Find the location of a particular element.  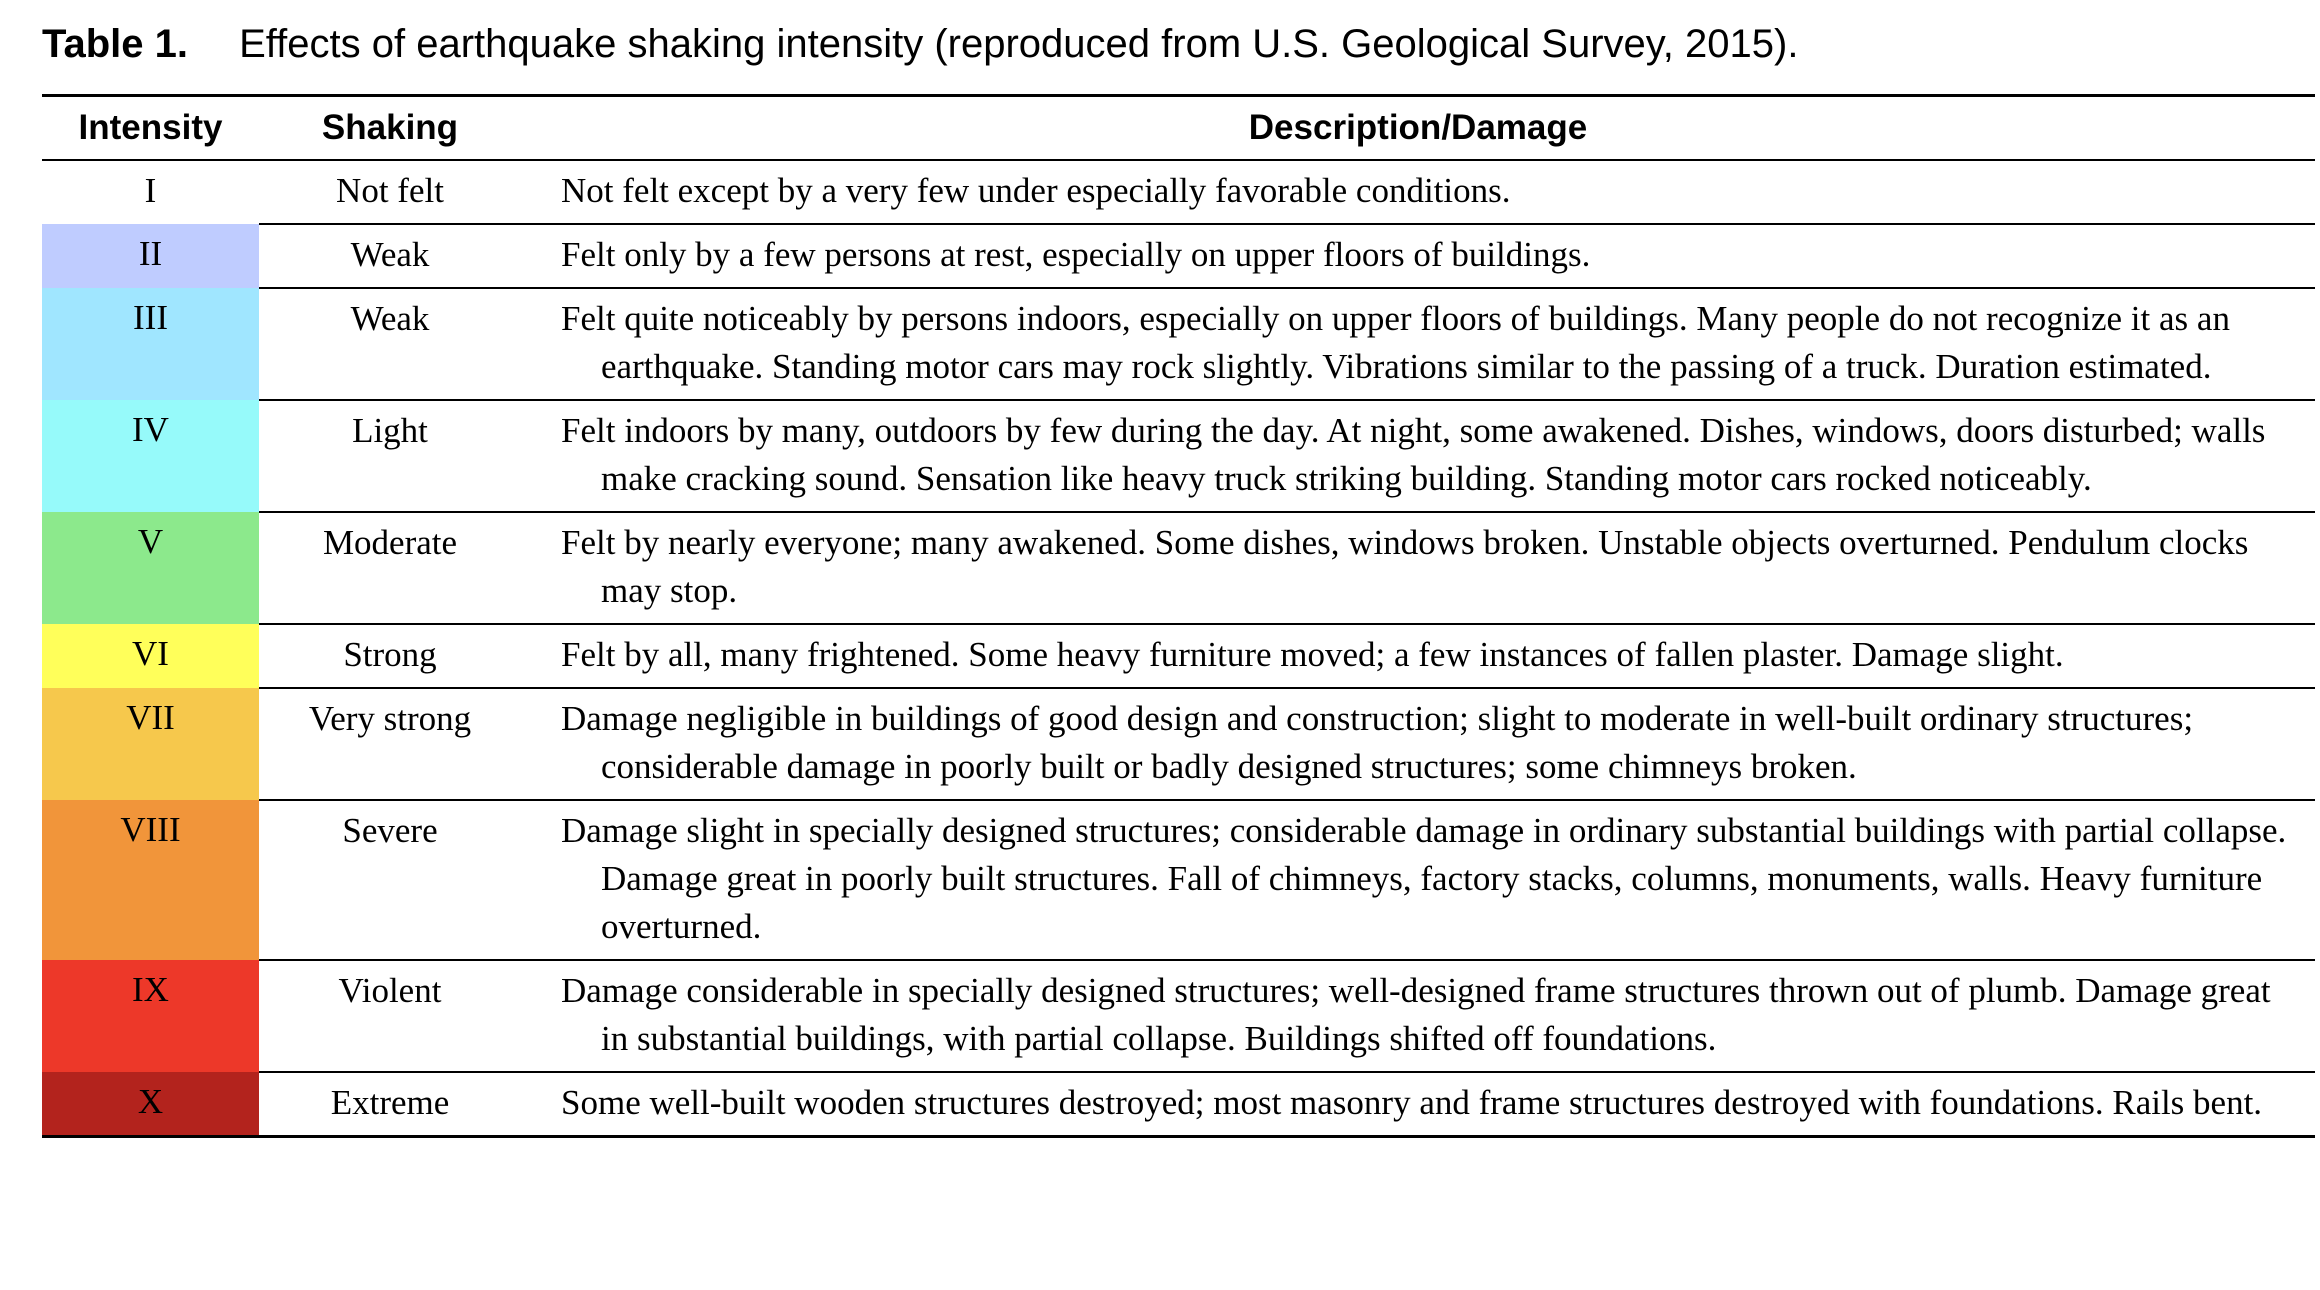

intensity-cell: VII is located at coordinates (150, 744).